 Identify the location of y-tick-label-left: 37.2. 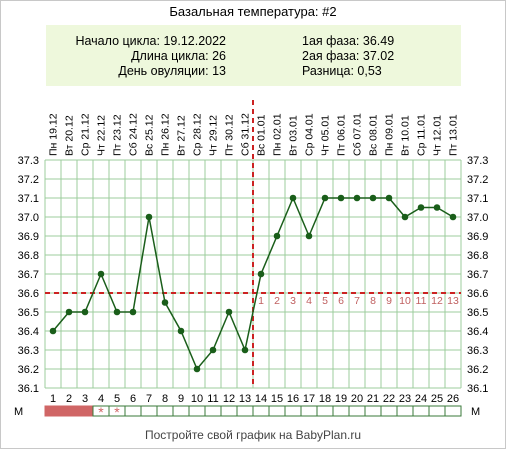
(28, 180).